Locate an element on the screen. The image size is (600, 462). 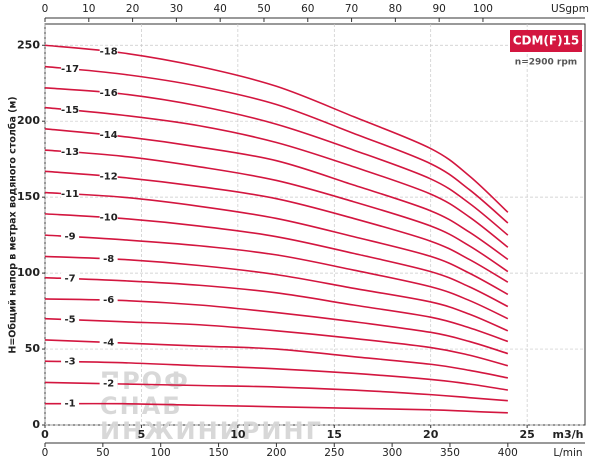
top_axis-tick-label: 70 is located at coordinates (351, 9).